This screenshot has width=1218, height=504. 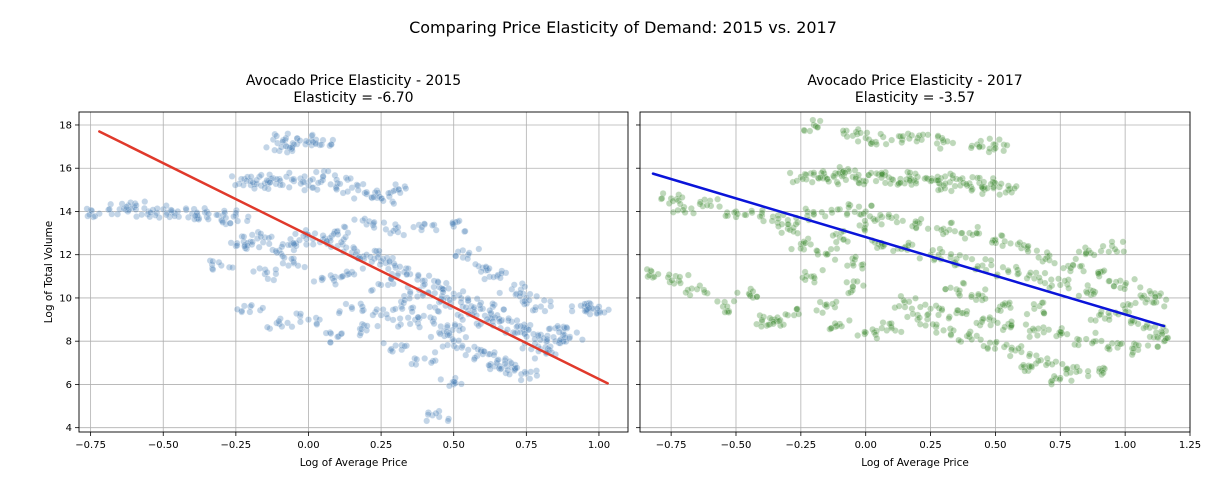 I want to click on x-axis-label: Log of Average Price, so click(x=354, y=463).